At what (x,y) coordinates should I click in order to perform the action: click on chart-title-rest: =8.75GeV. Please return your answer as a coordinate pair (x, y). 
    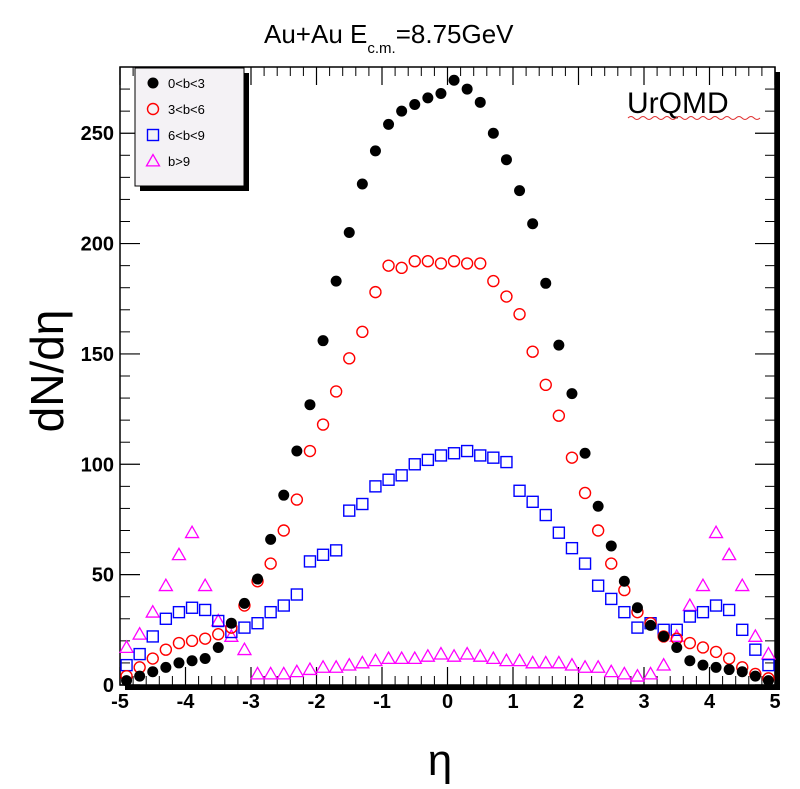
    Looking at the image, I should click on (455, 34).